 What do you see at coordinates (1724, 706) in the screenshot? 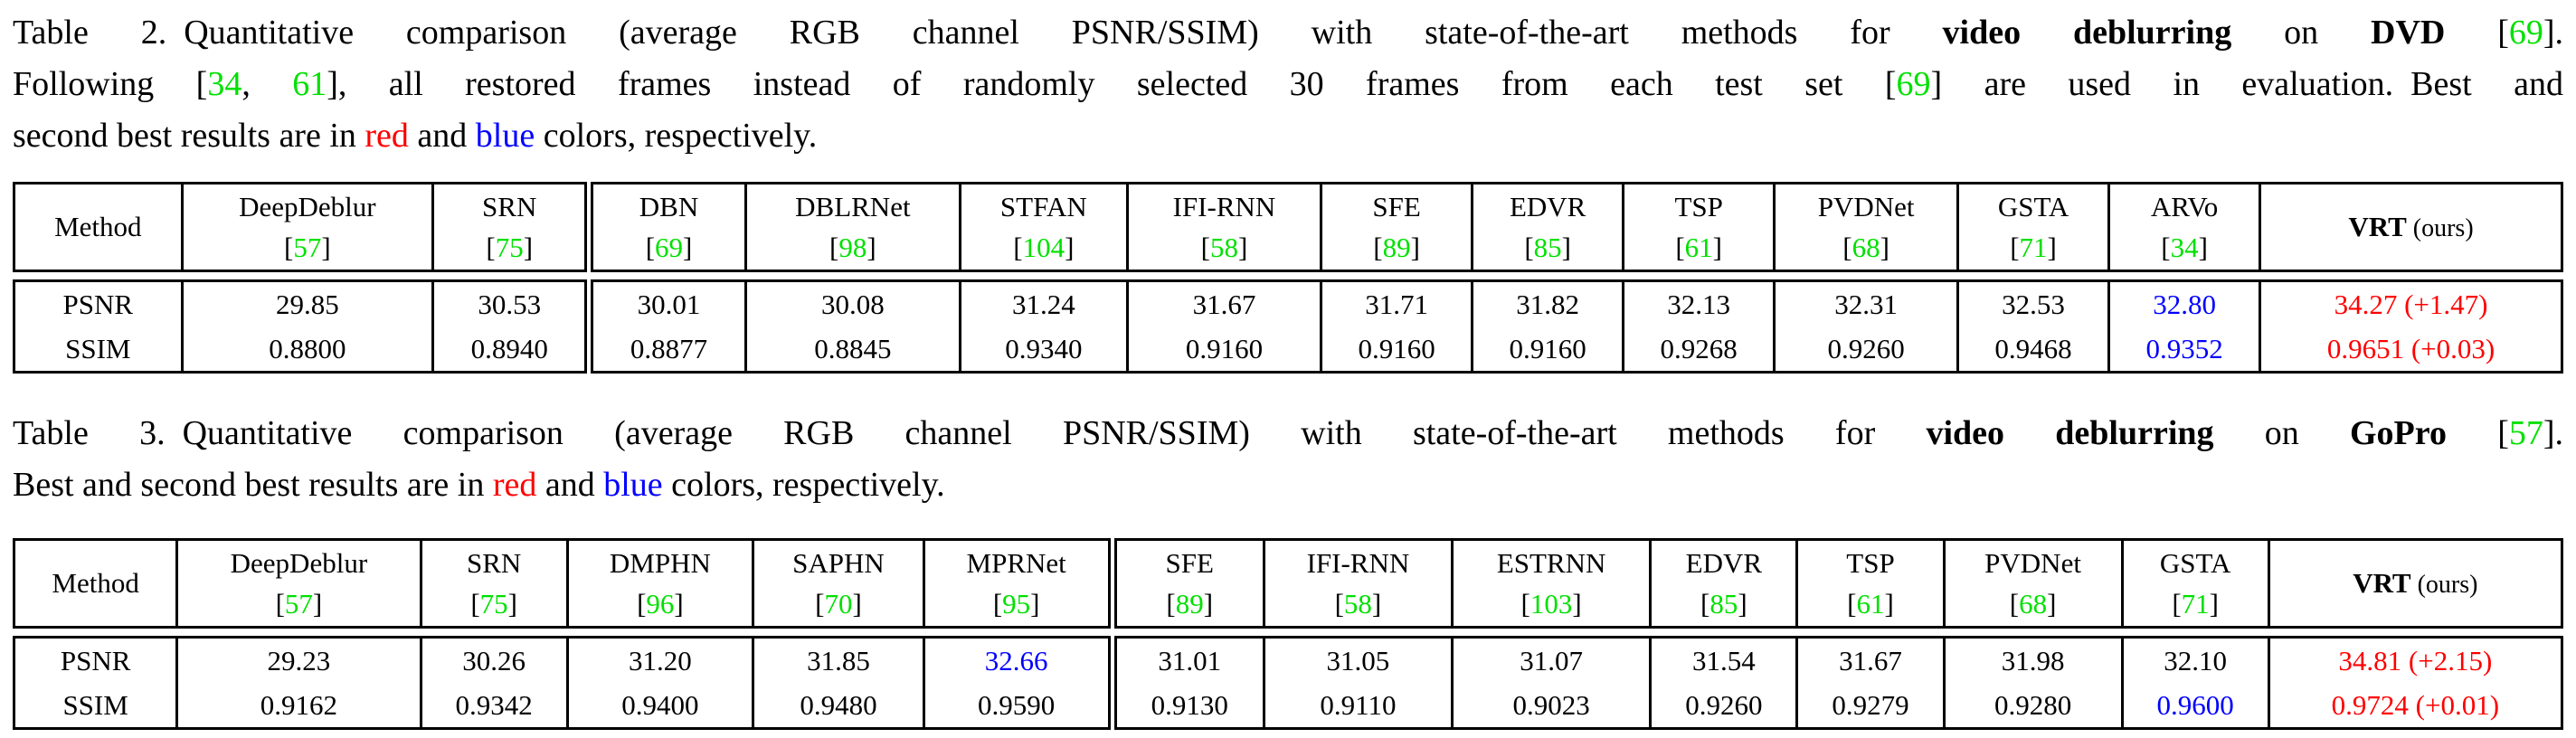
I see `ssim-cell: 0.9260` at bounding box center [1724, 706].